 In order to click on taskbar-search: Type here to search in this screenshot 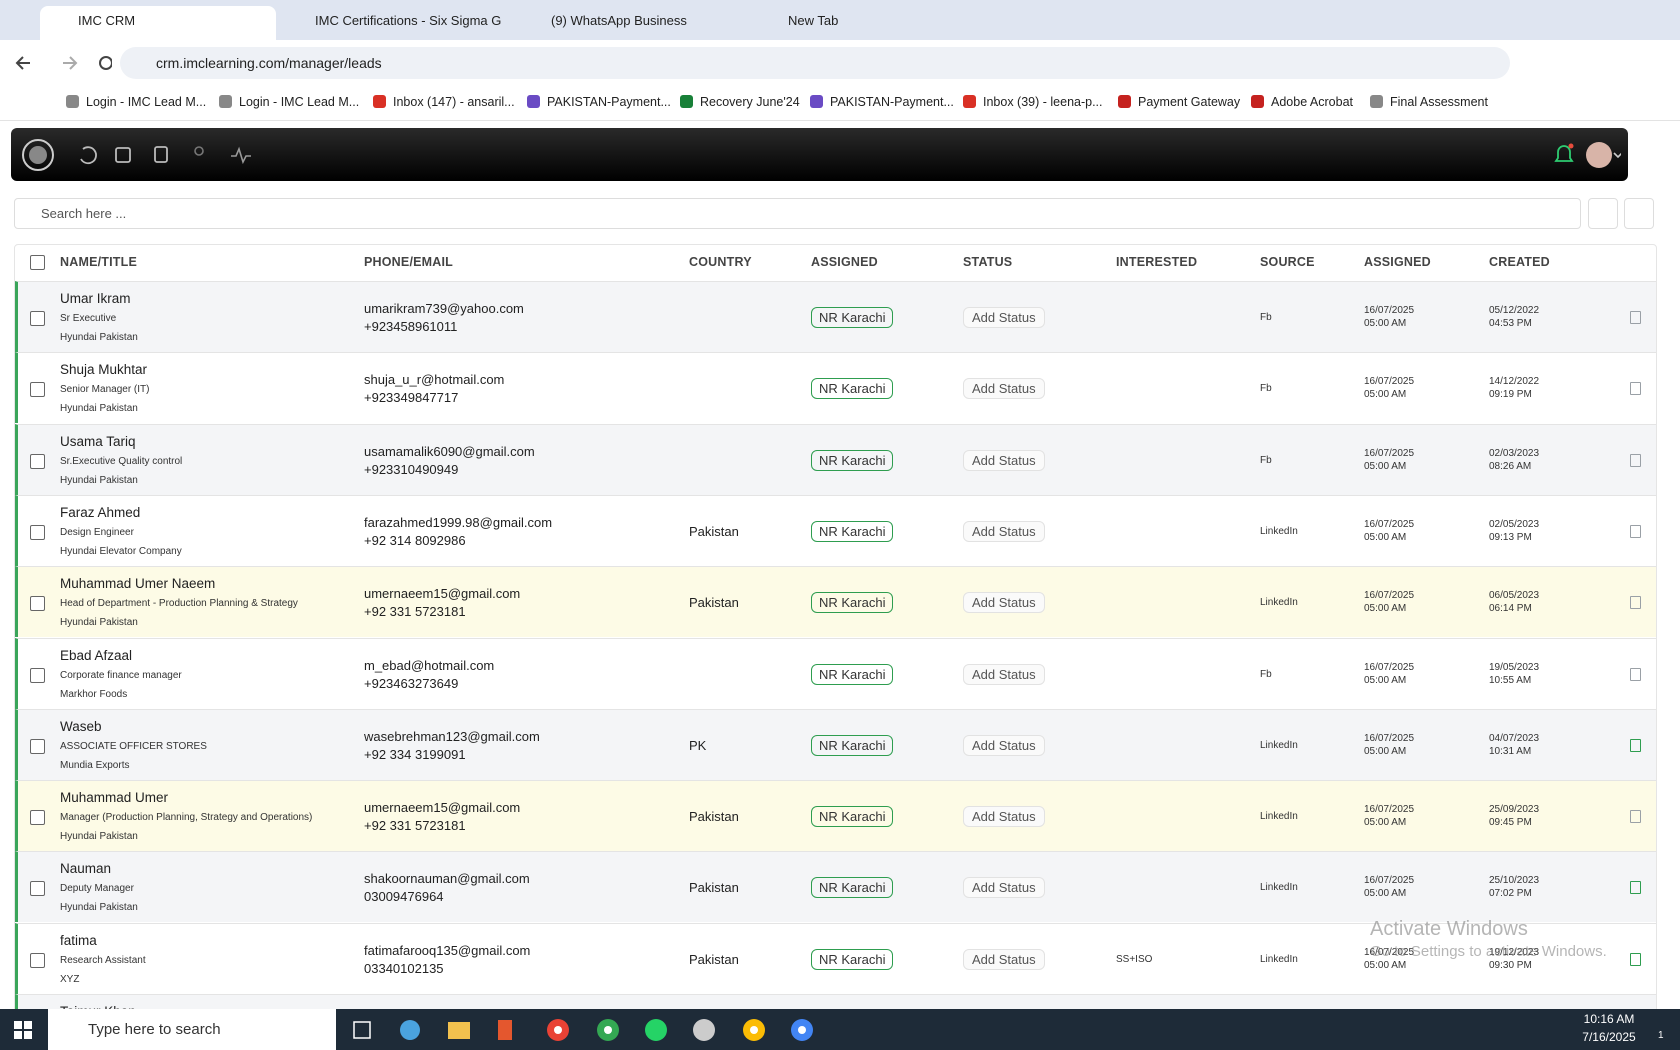, I will do `click(192, 1029)`.